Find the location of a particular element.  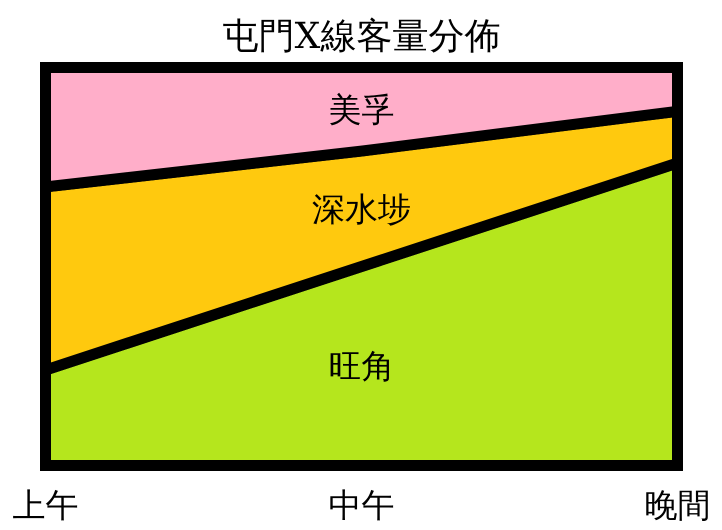

series-label: 深水埗 is located at coordinates (361, 208).